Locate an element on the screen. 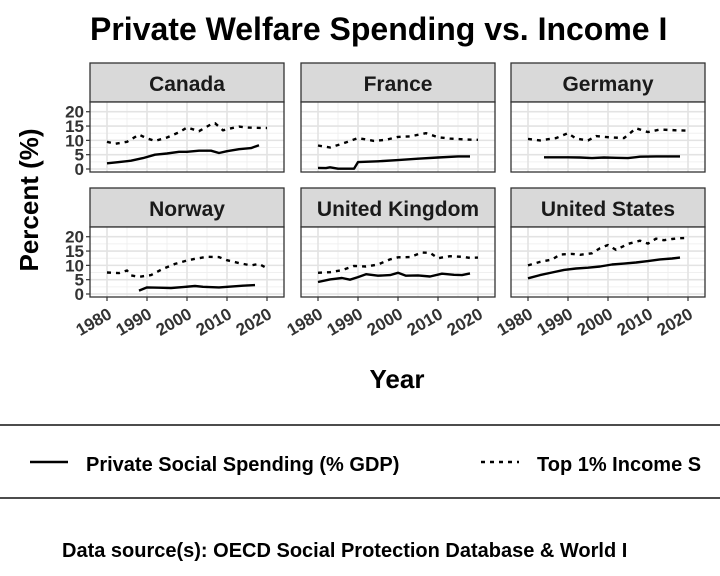  x-axis-title: Year is located at coordinates (397, 379).